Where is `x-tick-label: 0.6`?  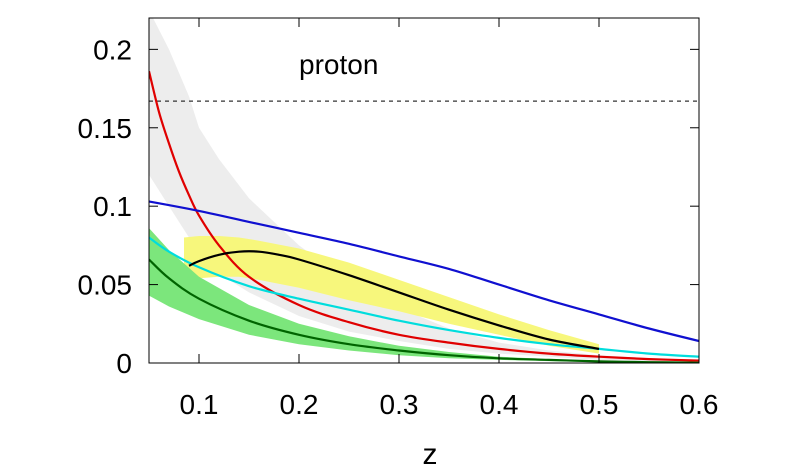
x-tick-label: 0.6 is located at coordinates (699, 404).